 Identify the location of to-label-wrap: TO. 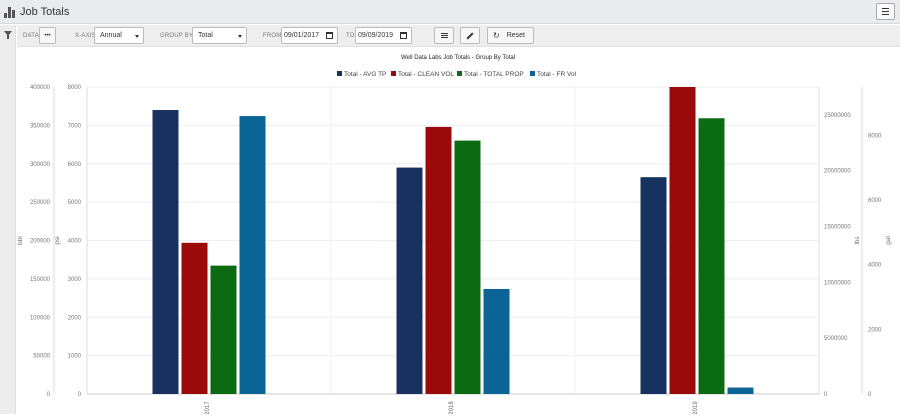
(350, 36).